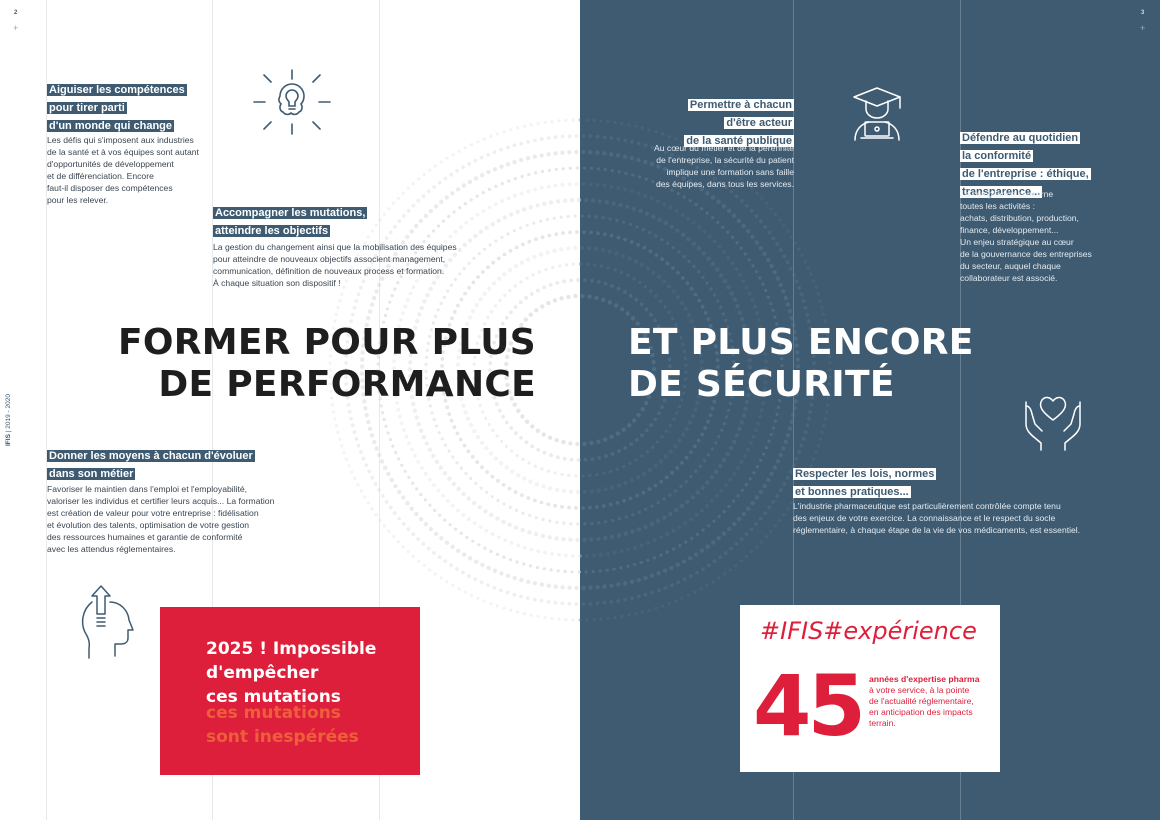 The width and height of the screenshot is (1160, 820). I want to click on head-upload-icon, so click(107, 622).